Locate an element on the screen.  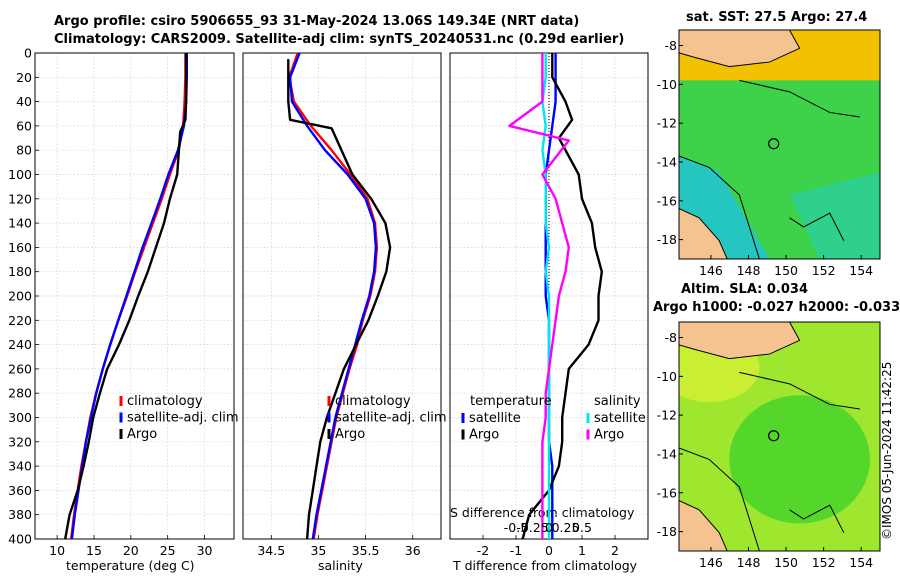
depth-tick-label: 380 is located at coordinates (20, 514).